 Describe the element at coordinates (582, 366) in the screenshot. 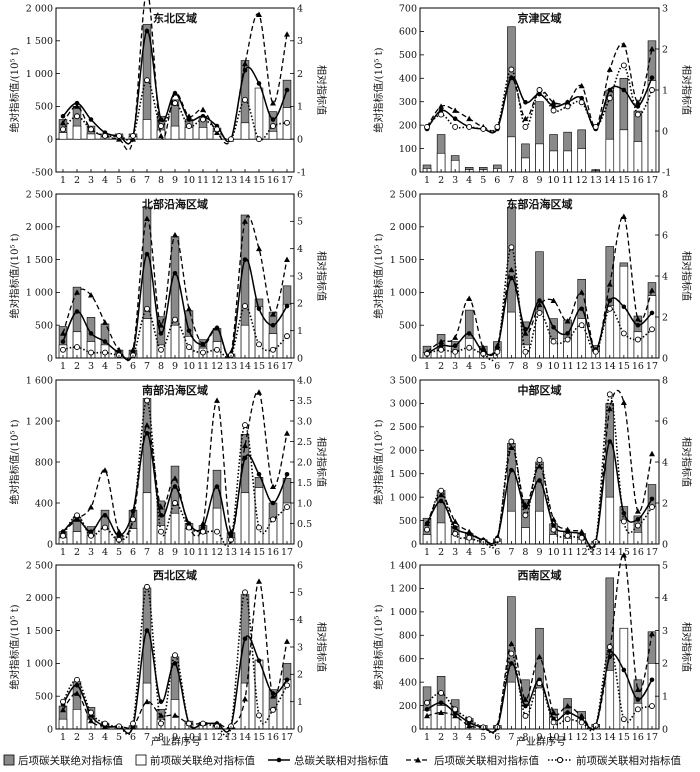

I see `x-tick-label: 12` at that location.